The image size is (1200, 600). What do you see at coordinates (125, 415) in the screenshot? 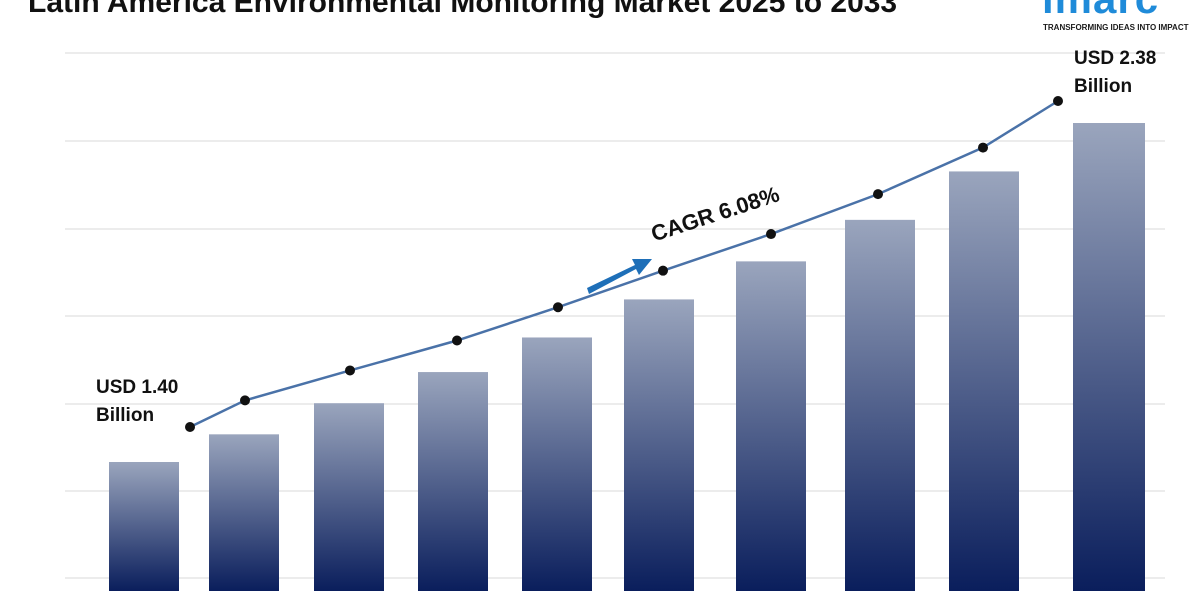
I see `start-unit: Billion` at bounding box center [125, 415].